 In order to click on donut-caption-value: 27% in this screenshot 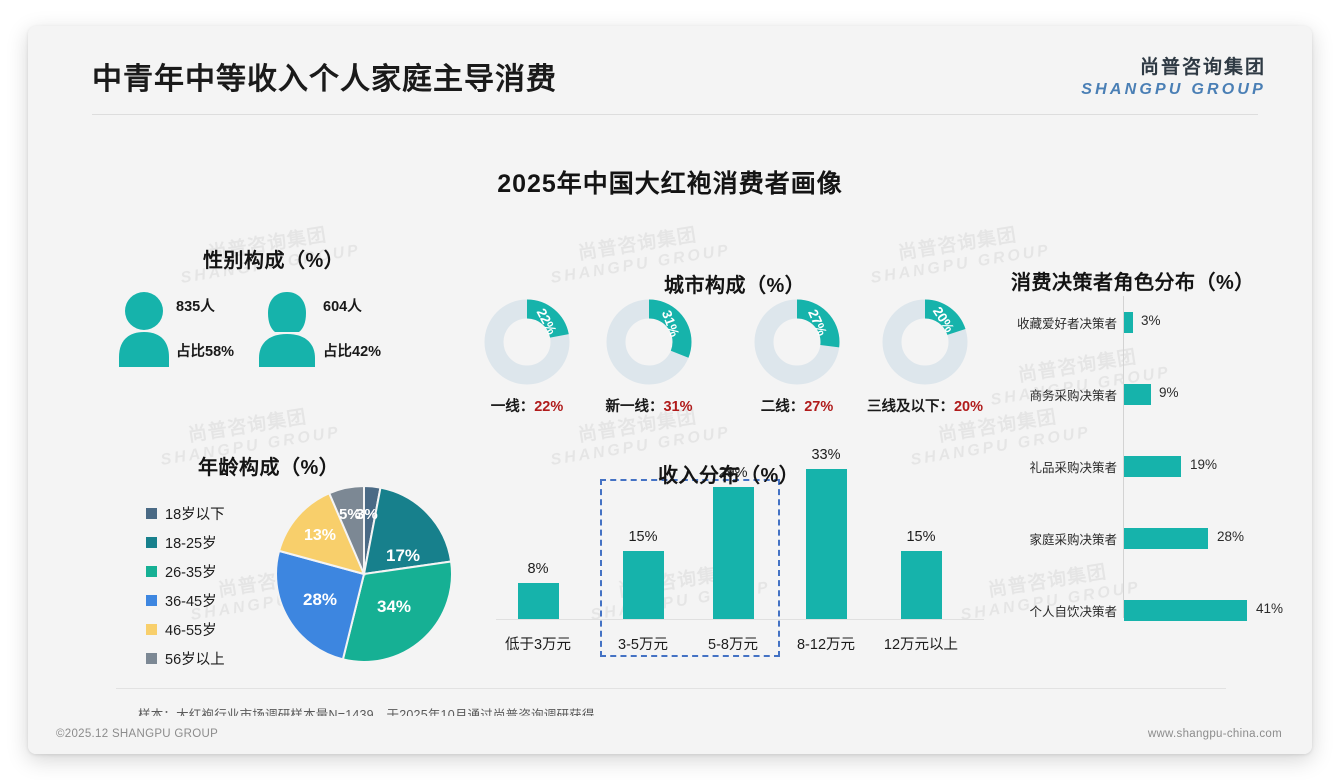, I will do `click(819, 407)`.